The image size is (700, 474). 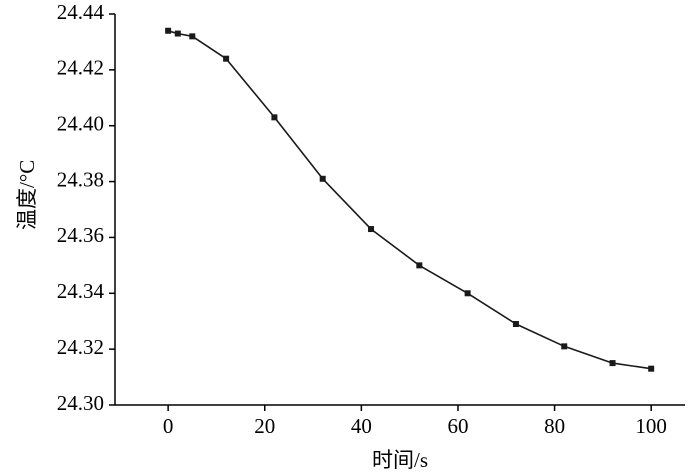 I want to click on y-tick-label: 24.44, so click(x=81, y=12).